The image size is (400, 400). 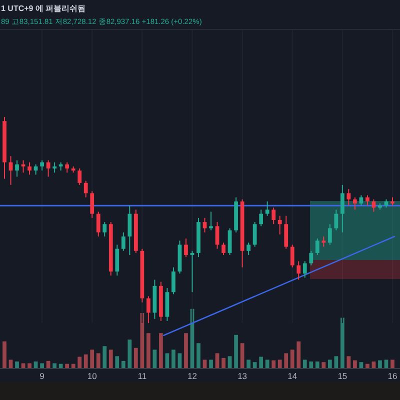 What do you see at coordinates (393, 376) in the screenshot?
I see `x-tick-label: 16` at bounding box center [393, 376].